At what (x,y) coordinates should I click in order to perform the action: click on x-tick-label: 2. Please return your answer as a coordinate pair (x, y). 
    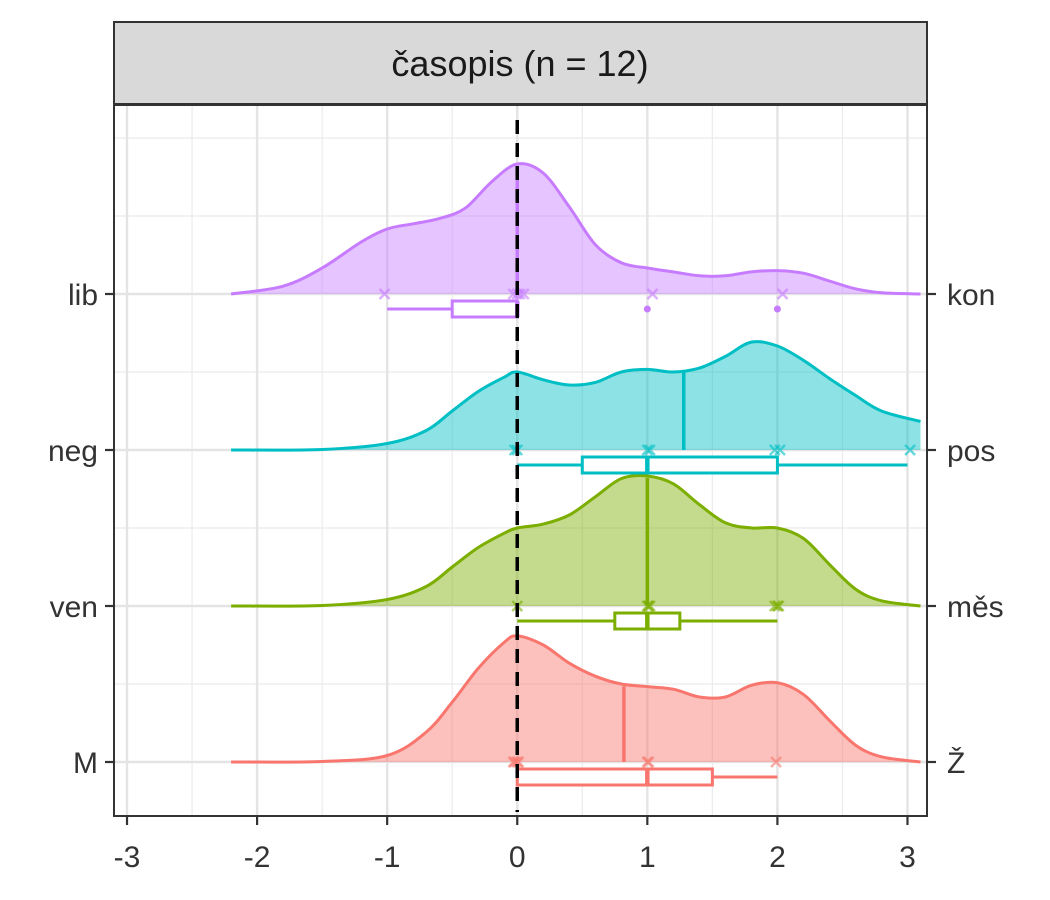
    Looking at the image, I should click on (777, 857).